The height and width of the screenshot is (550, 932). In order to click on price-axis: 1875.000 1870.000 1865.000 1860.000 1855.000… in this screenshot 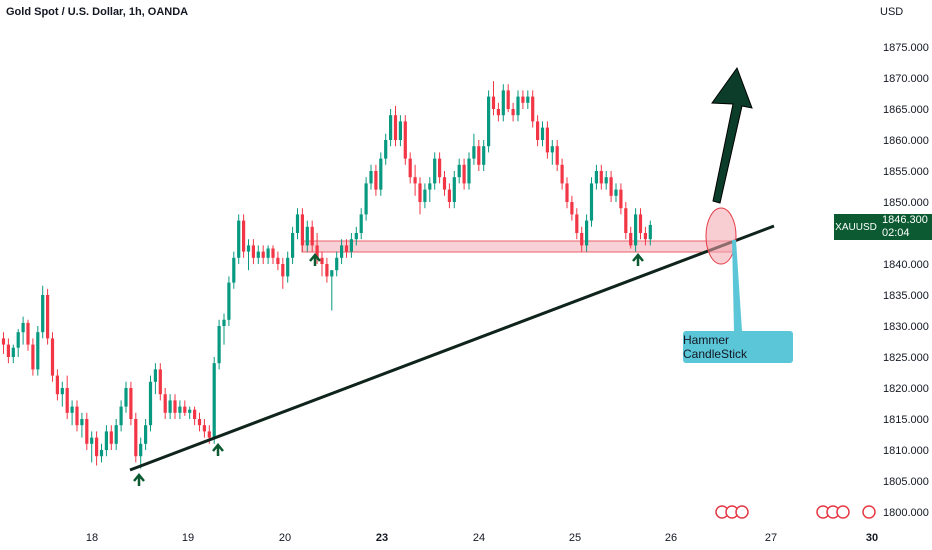, I will do `click(906, 280)`.